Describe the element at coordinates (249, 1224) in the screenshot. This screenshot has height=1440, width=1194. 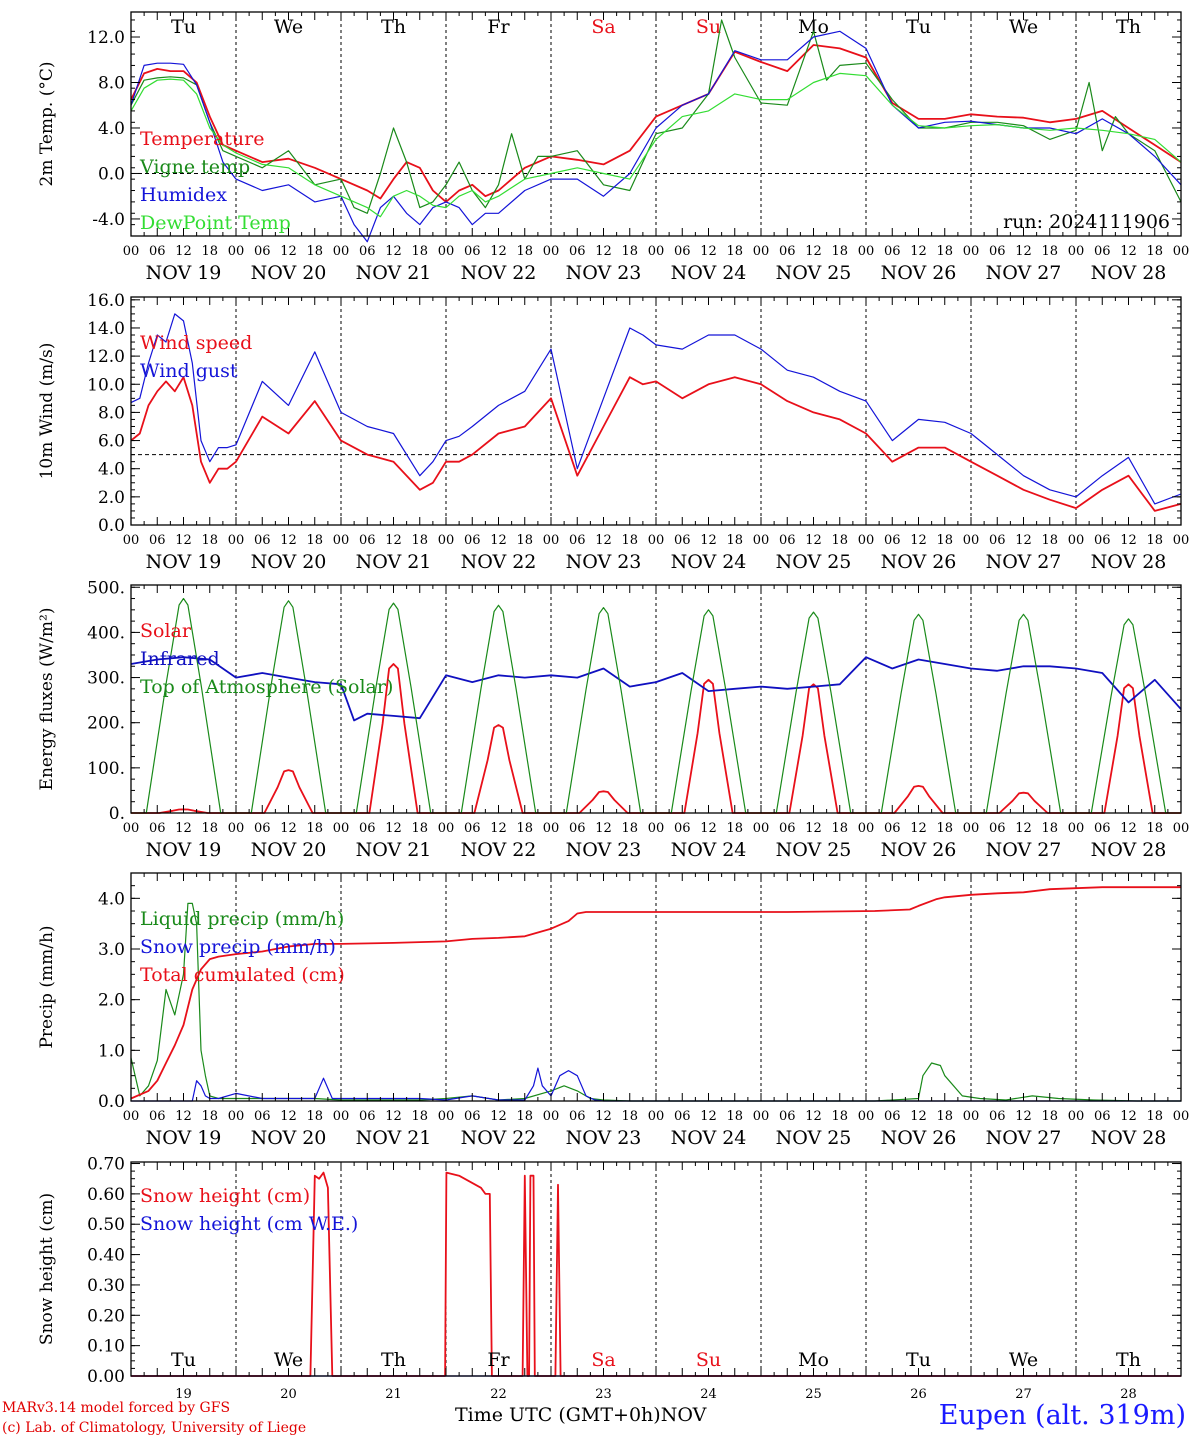
I see `legend-entry: Snow height (cm W.E.)` at that location.